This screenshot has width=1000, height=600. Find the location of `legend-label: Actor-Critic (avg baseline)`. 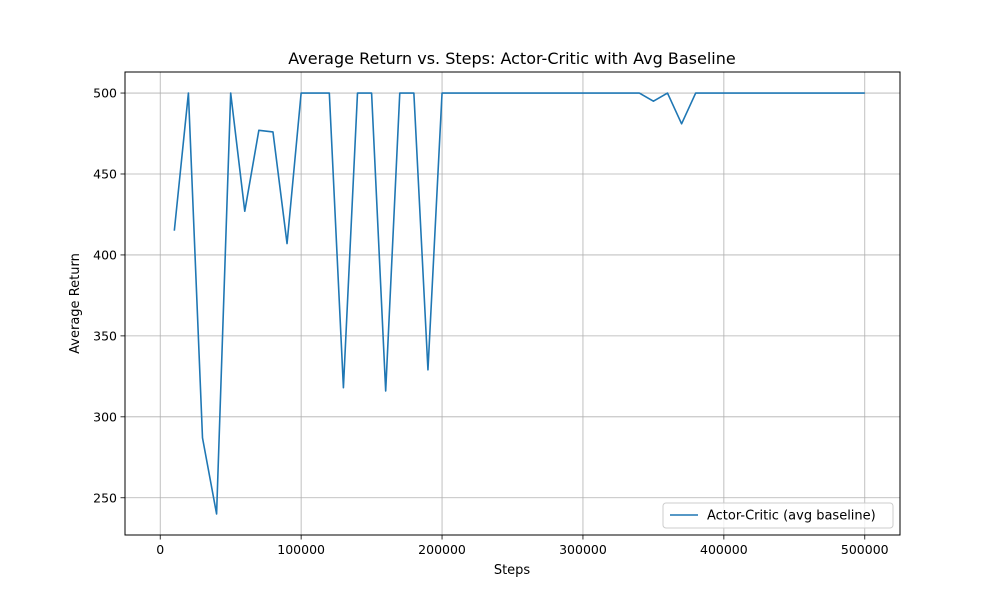

legend-label: Actor-Critic (avg baseline) is located at coordinates (791, 516).